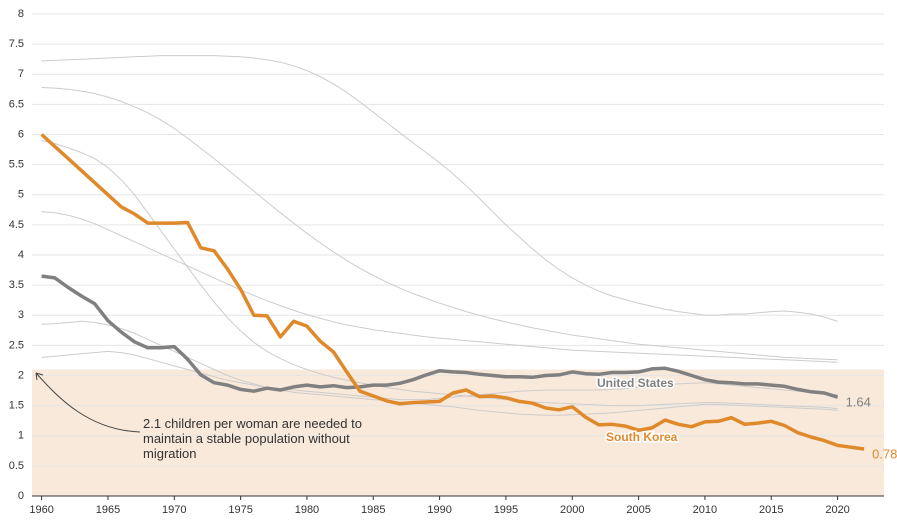 This screenshot has width=897, height=529. What do you see at coordinates (240, 510) in the screenshot?
I see `x-tick-label: 1975` at bounding box center [240, 510].